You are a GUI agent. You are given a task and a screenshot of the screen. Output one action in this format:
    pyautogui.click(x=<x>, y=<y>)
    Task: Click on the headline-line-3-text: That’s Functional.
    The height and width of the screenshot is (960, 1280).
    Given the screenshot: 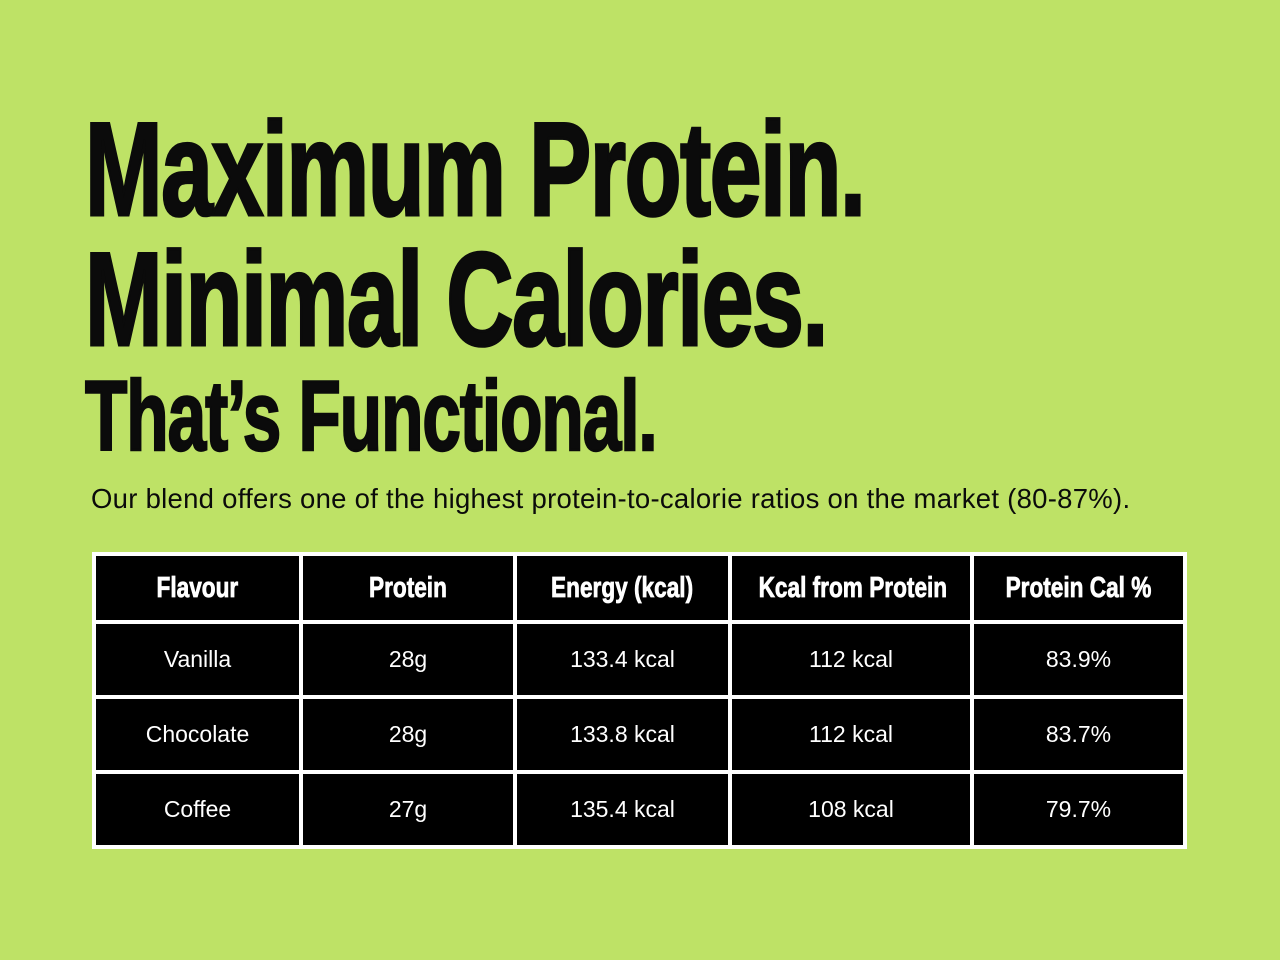 What is the action you would take?
    pyautogui.click(x=371, y=415)
    